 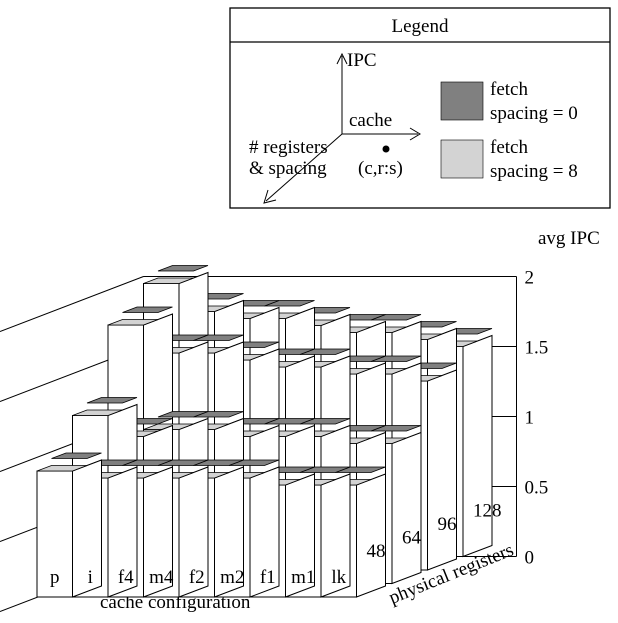 I want to click on bar-lk-r128-side, so click(x=477, y=446).